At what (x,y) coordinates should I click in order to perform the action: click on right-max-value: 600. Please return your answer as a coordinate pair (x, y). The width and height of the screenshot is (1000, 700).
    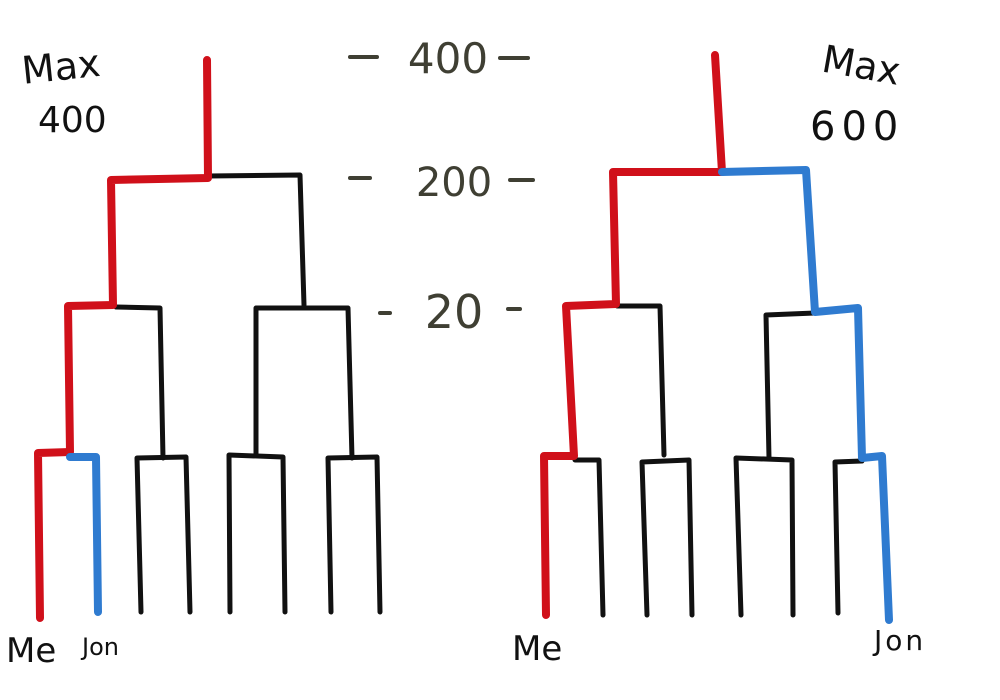
    Looking at the image, I should click on (857, 127).